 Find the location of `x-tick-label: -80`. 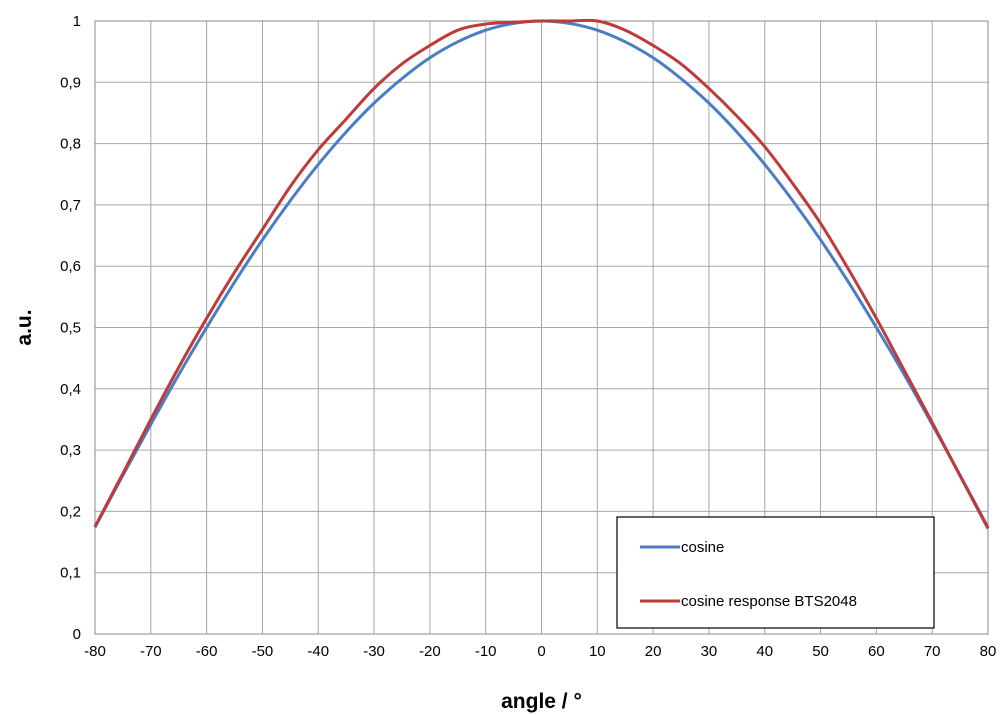

x-tick-label: -80 is located at coordinates (95, 651).